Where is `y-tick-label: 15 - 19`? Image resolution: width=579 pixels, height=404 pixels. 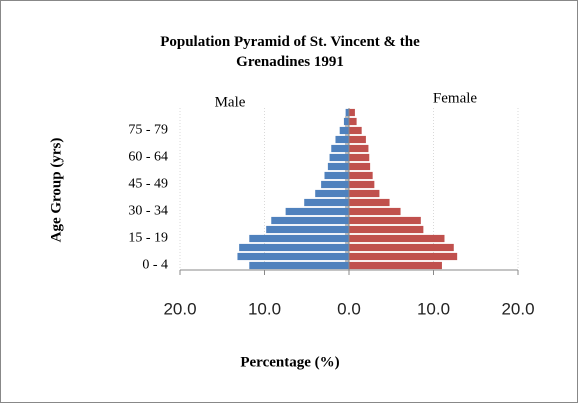
y-tick-label: 15 - 19 is located at coordinates (148, 238).